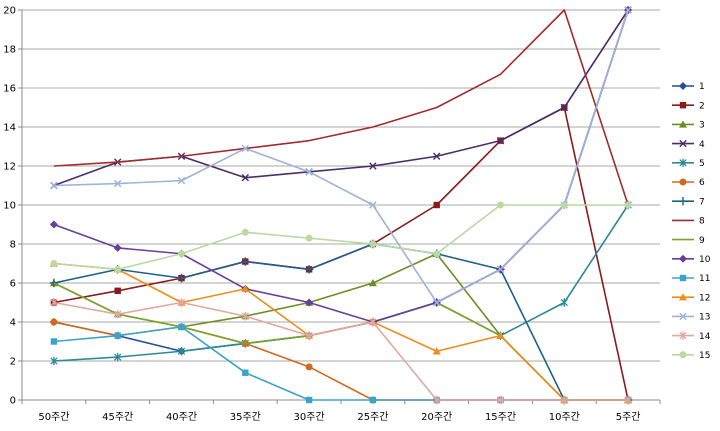  What do you see at coordinates (688, 87) in the screenshot?
I see `legend-item-1: 1` at bounding box center [688, 87].